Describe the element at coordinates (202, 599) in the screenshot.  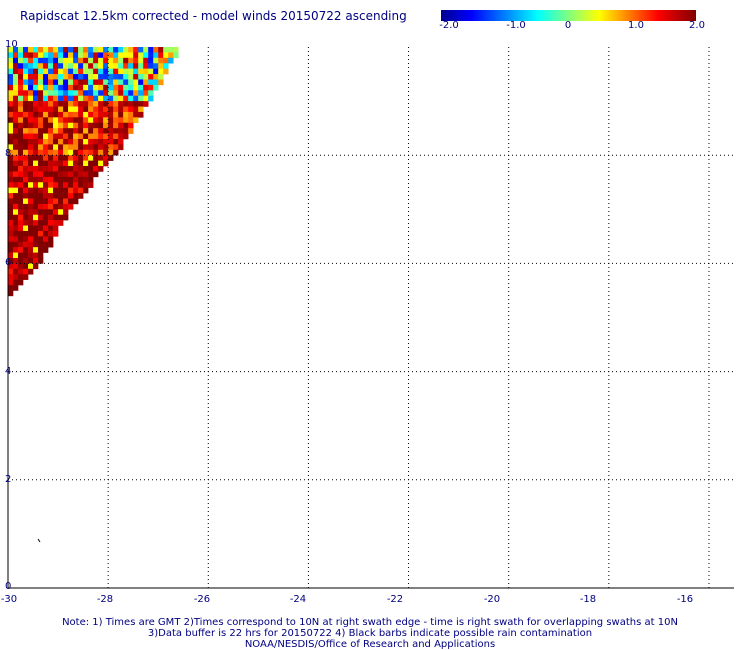
I see `lon-label: -26` at that location.